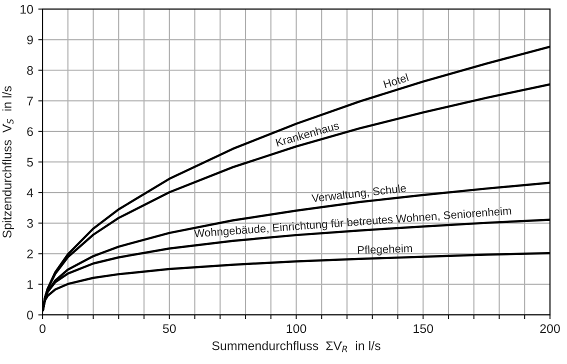  What do you see at coordinates (27, 9) in the screenshot?
I see `y-tick-label: 10` at bounding box center [27, 9].